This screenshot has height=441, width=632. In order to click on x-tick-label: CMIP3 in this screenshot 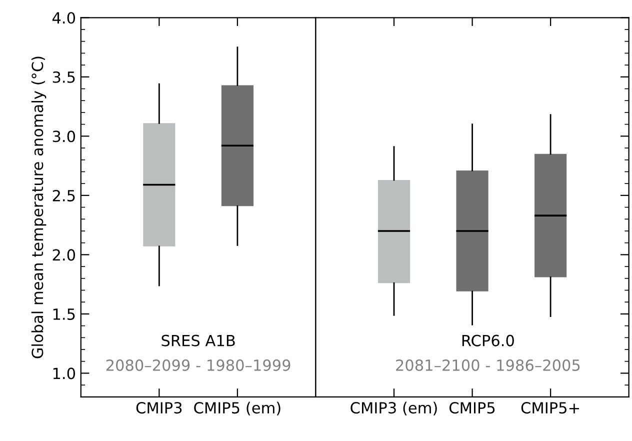, I will do `click(159, 408)`.